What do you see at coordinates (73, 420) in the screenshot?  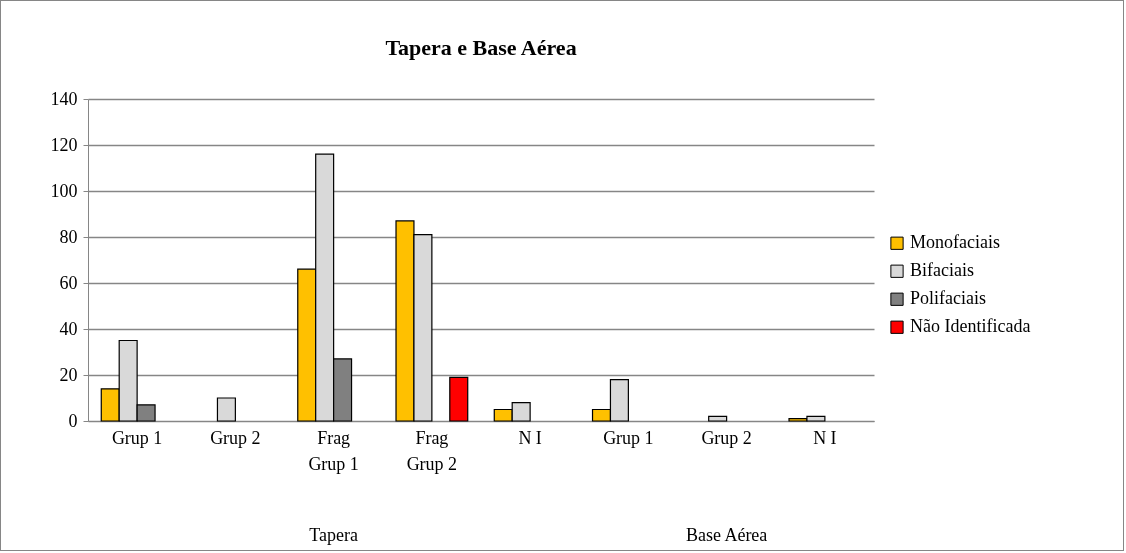 I see `y-tick-label: 0` at bounding box center [73, 420].